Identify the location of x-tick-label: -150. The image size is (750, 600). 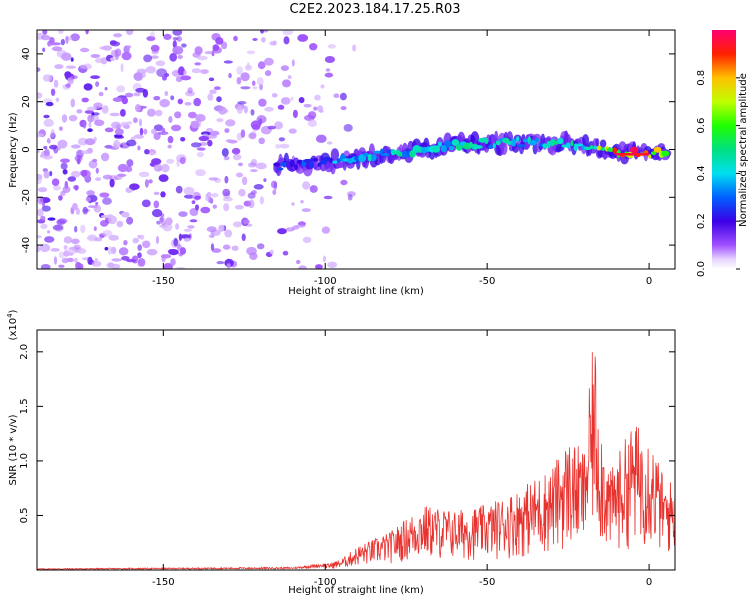
(163, 582).